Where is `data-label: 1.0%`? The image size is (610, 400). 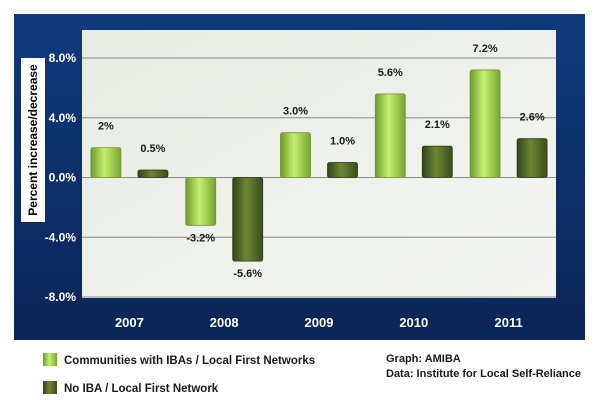 data-label: 1.0% is located at coordinates (342, 142).